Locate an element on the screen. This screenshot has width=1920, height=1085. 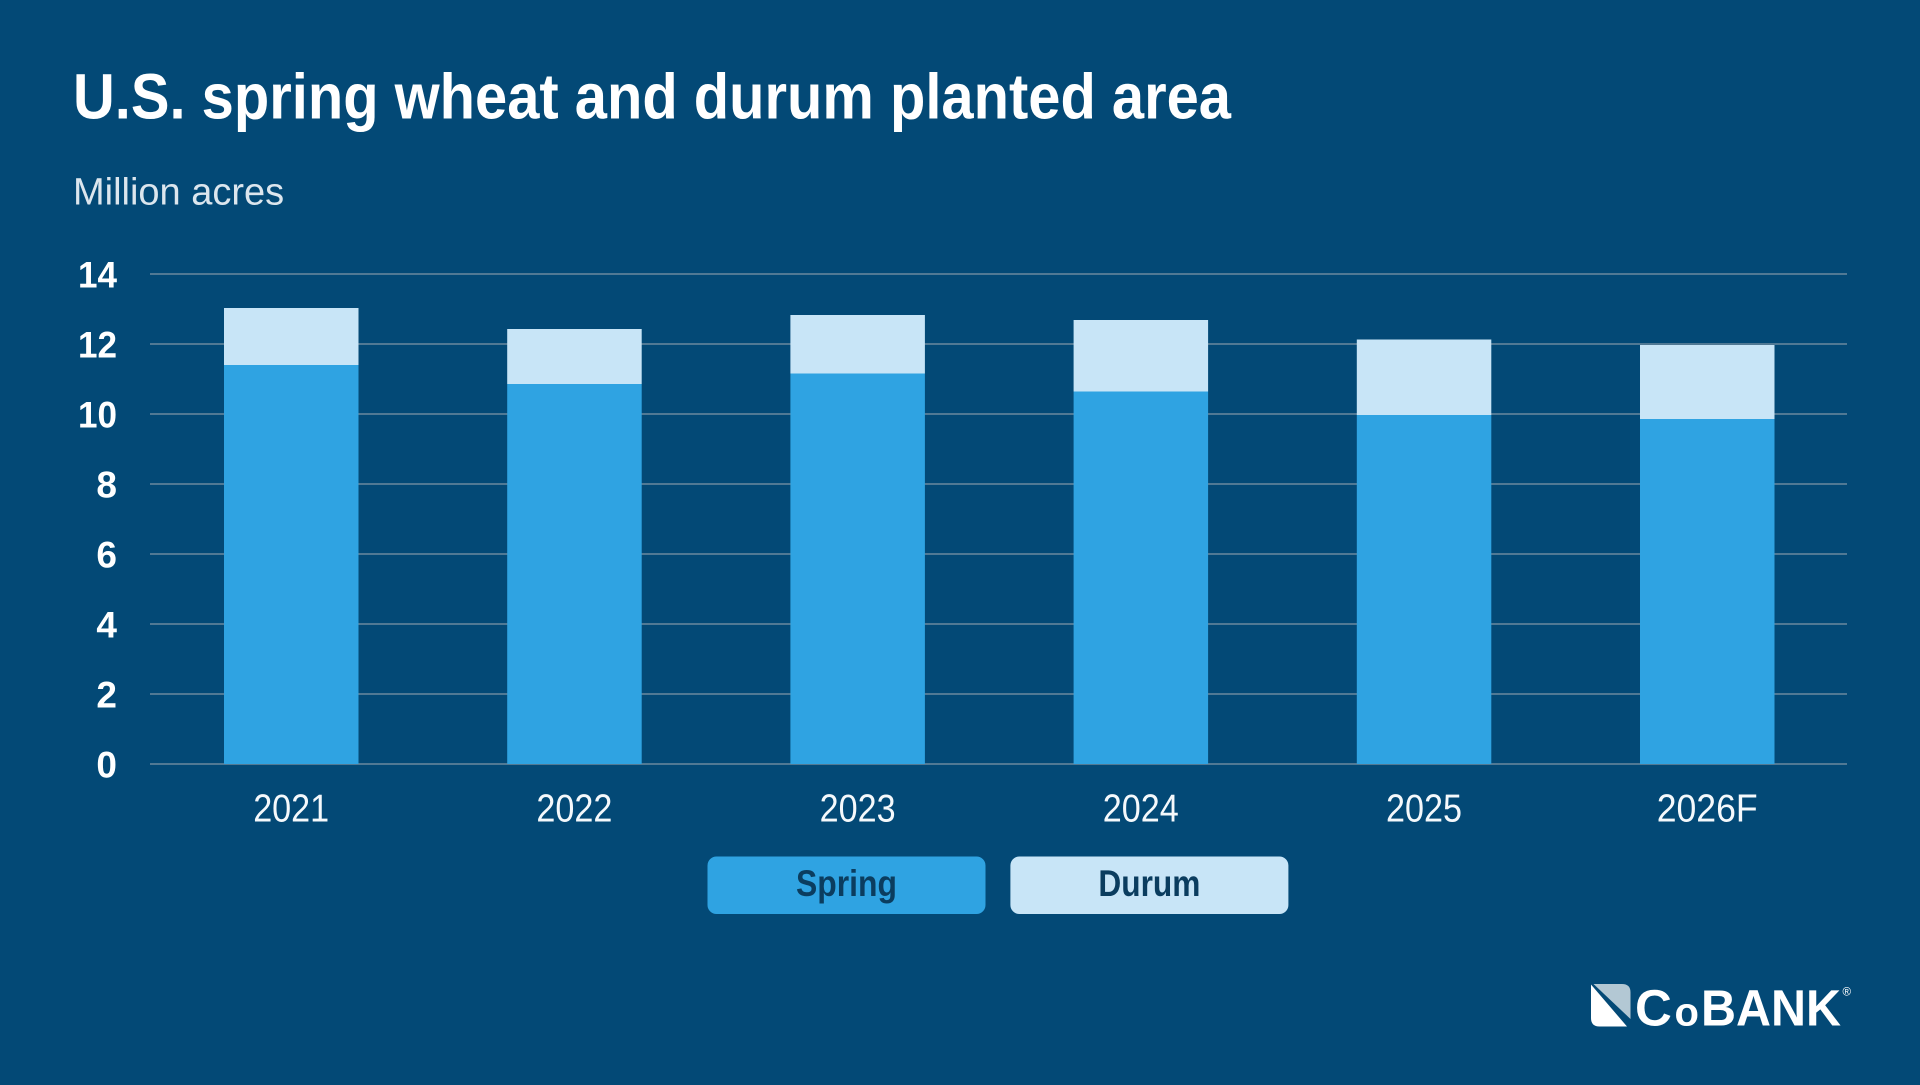
svg-text: C is located at coordinates (1653, 1007).